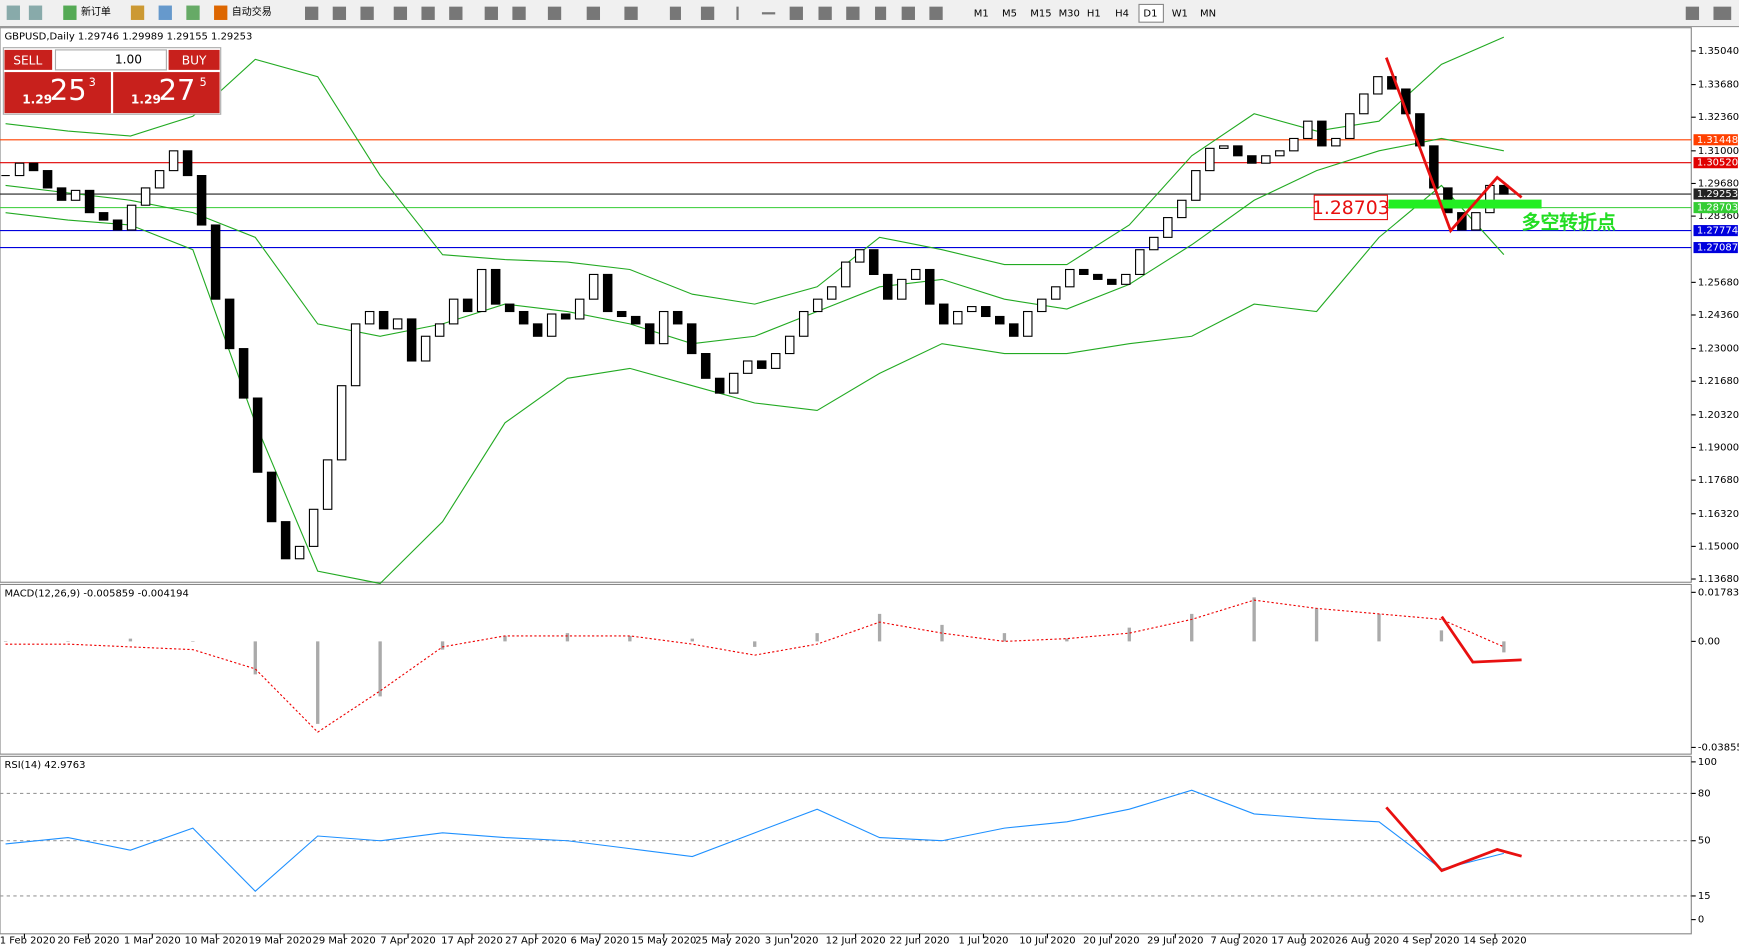 This screenshot has width=1739, height=950. What do you see at coordinates (1069, 13) in the screenshot?
I see `period-button: M30` at bounding box center [1069, 13].